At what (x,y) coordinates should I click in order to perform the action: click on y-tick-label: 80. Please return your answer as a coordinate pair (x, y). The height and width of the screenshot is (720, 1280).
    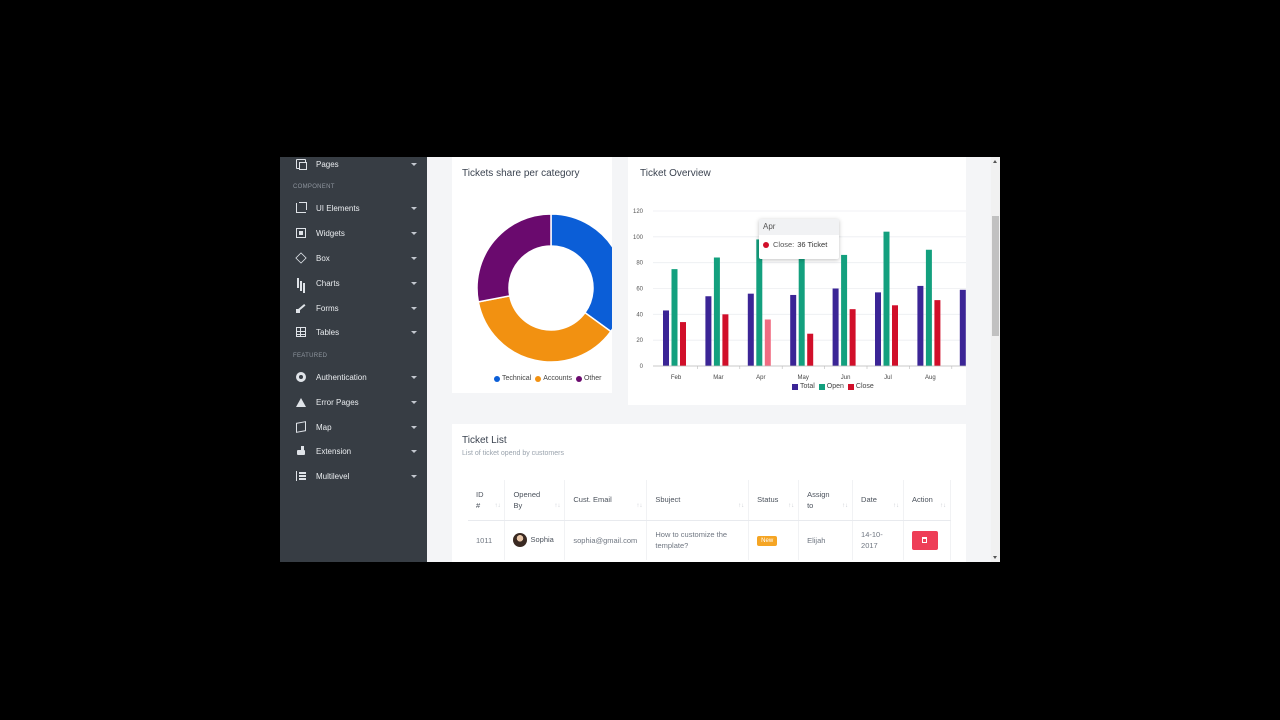
    Looking at the image, I should click on (639, 264).